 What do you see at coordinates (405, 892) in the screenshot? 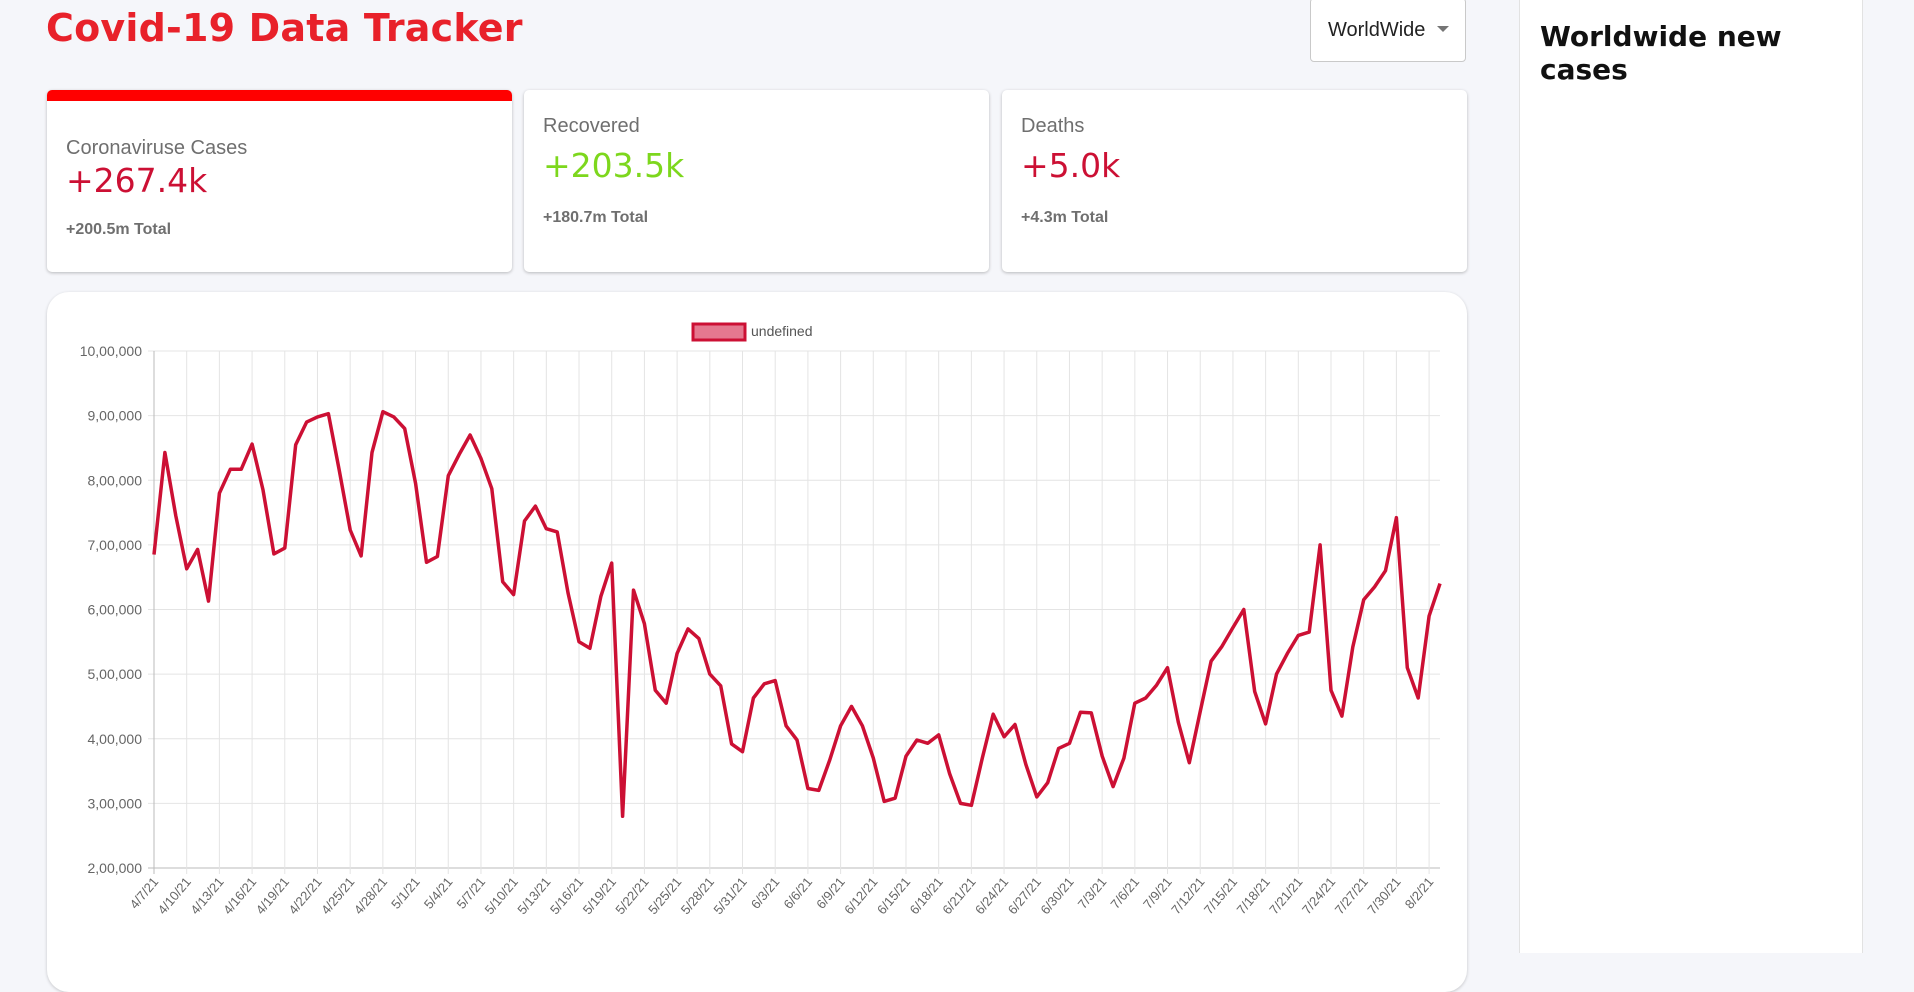
I see `x-tick-label: 5/1/21` at bounding box center [405, 892].